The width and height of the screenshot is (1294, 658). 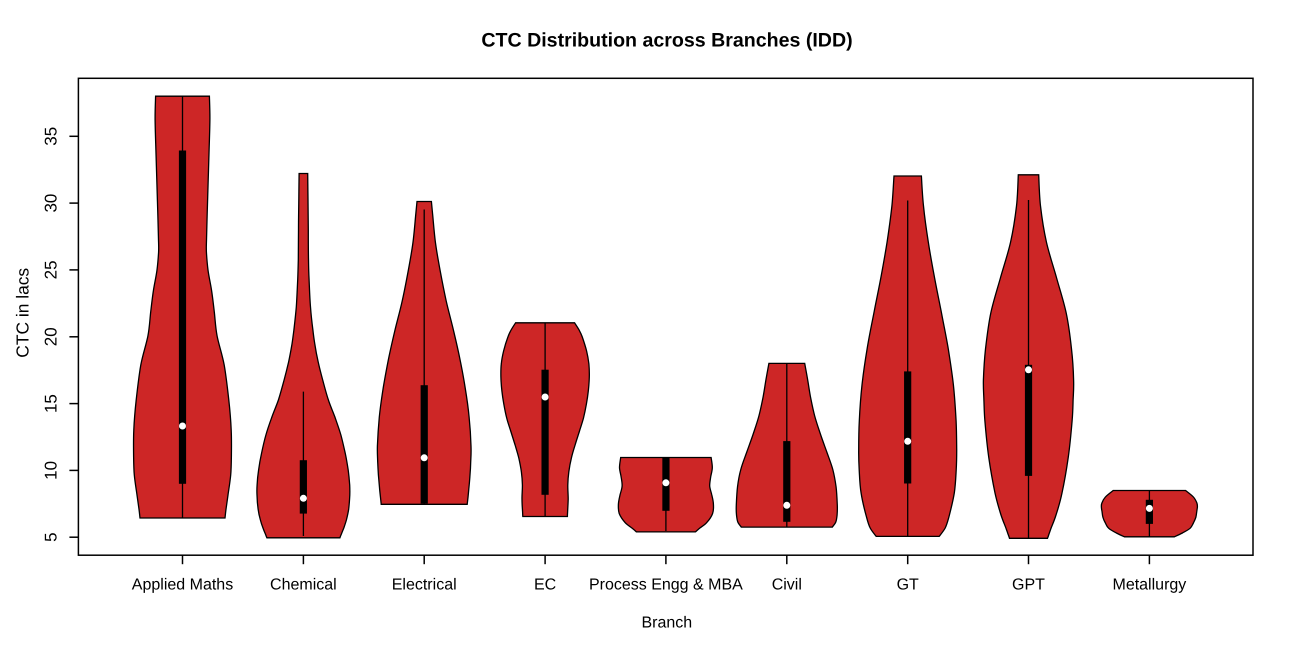 What do you see at coordinates (182, 585) in the screenshot?
I see `svg-text: Applied Maths` at bounding box center [182, 585].